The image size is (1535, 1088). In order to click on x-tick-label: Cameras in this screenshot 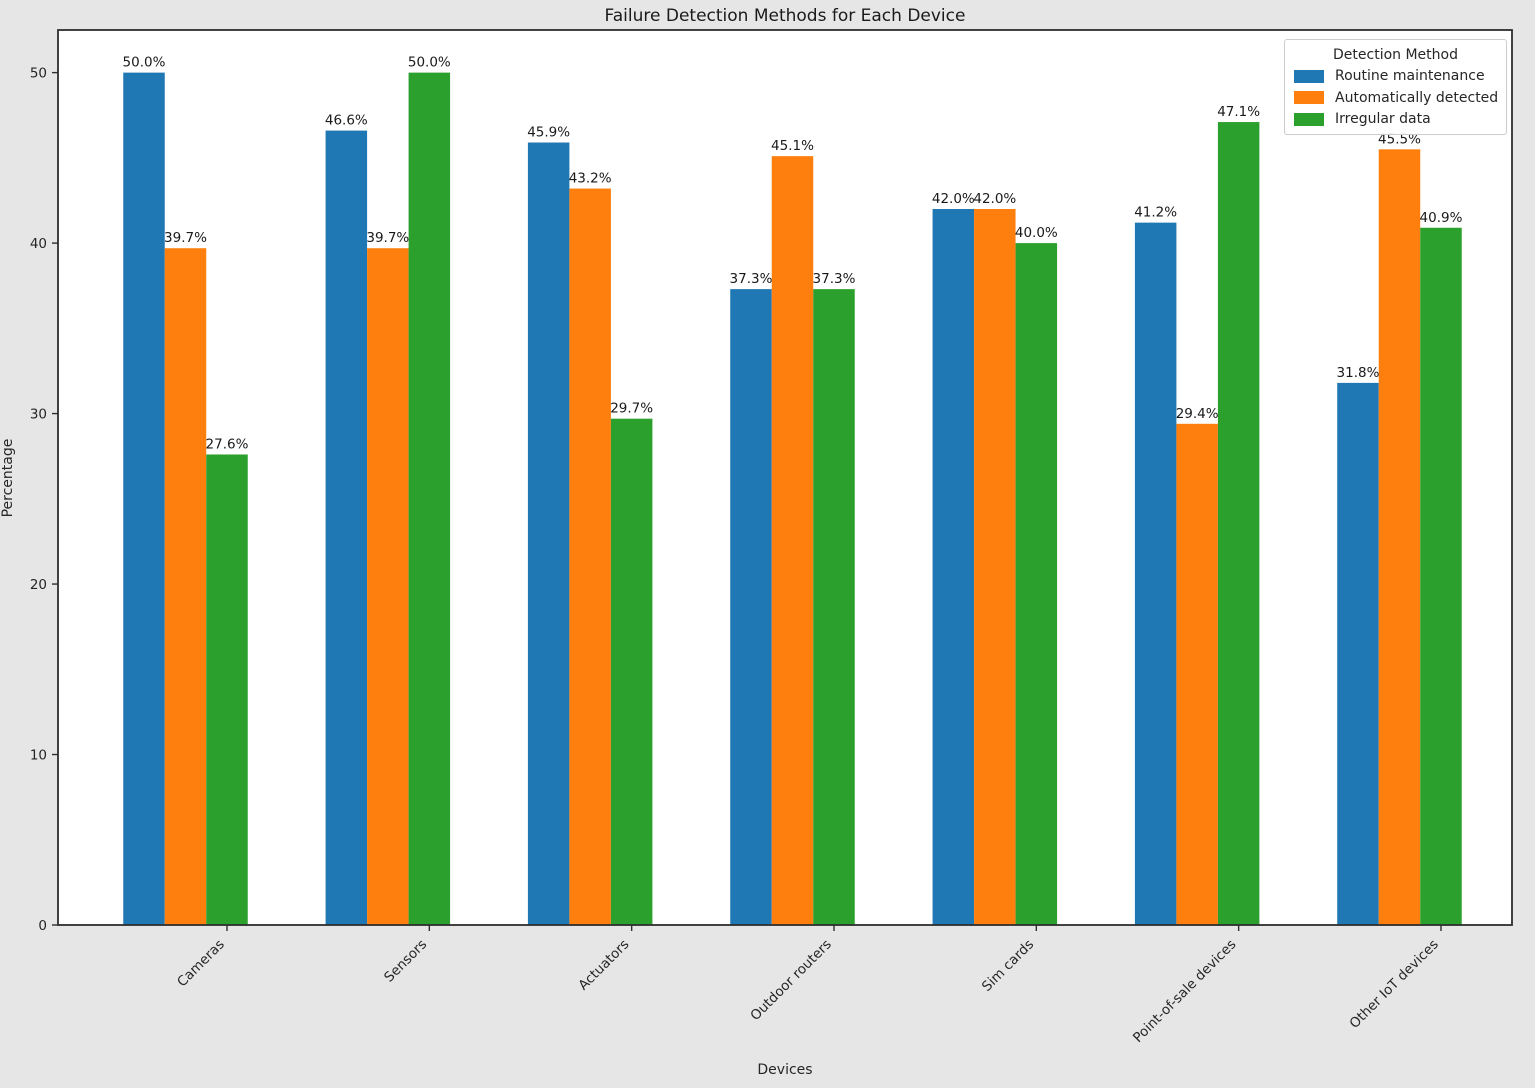, I will do `click(201, 964)`.